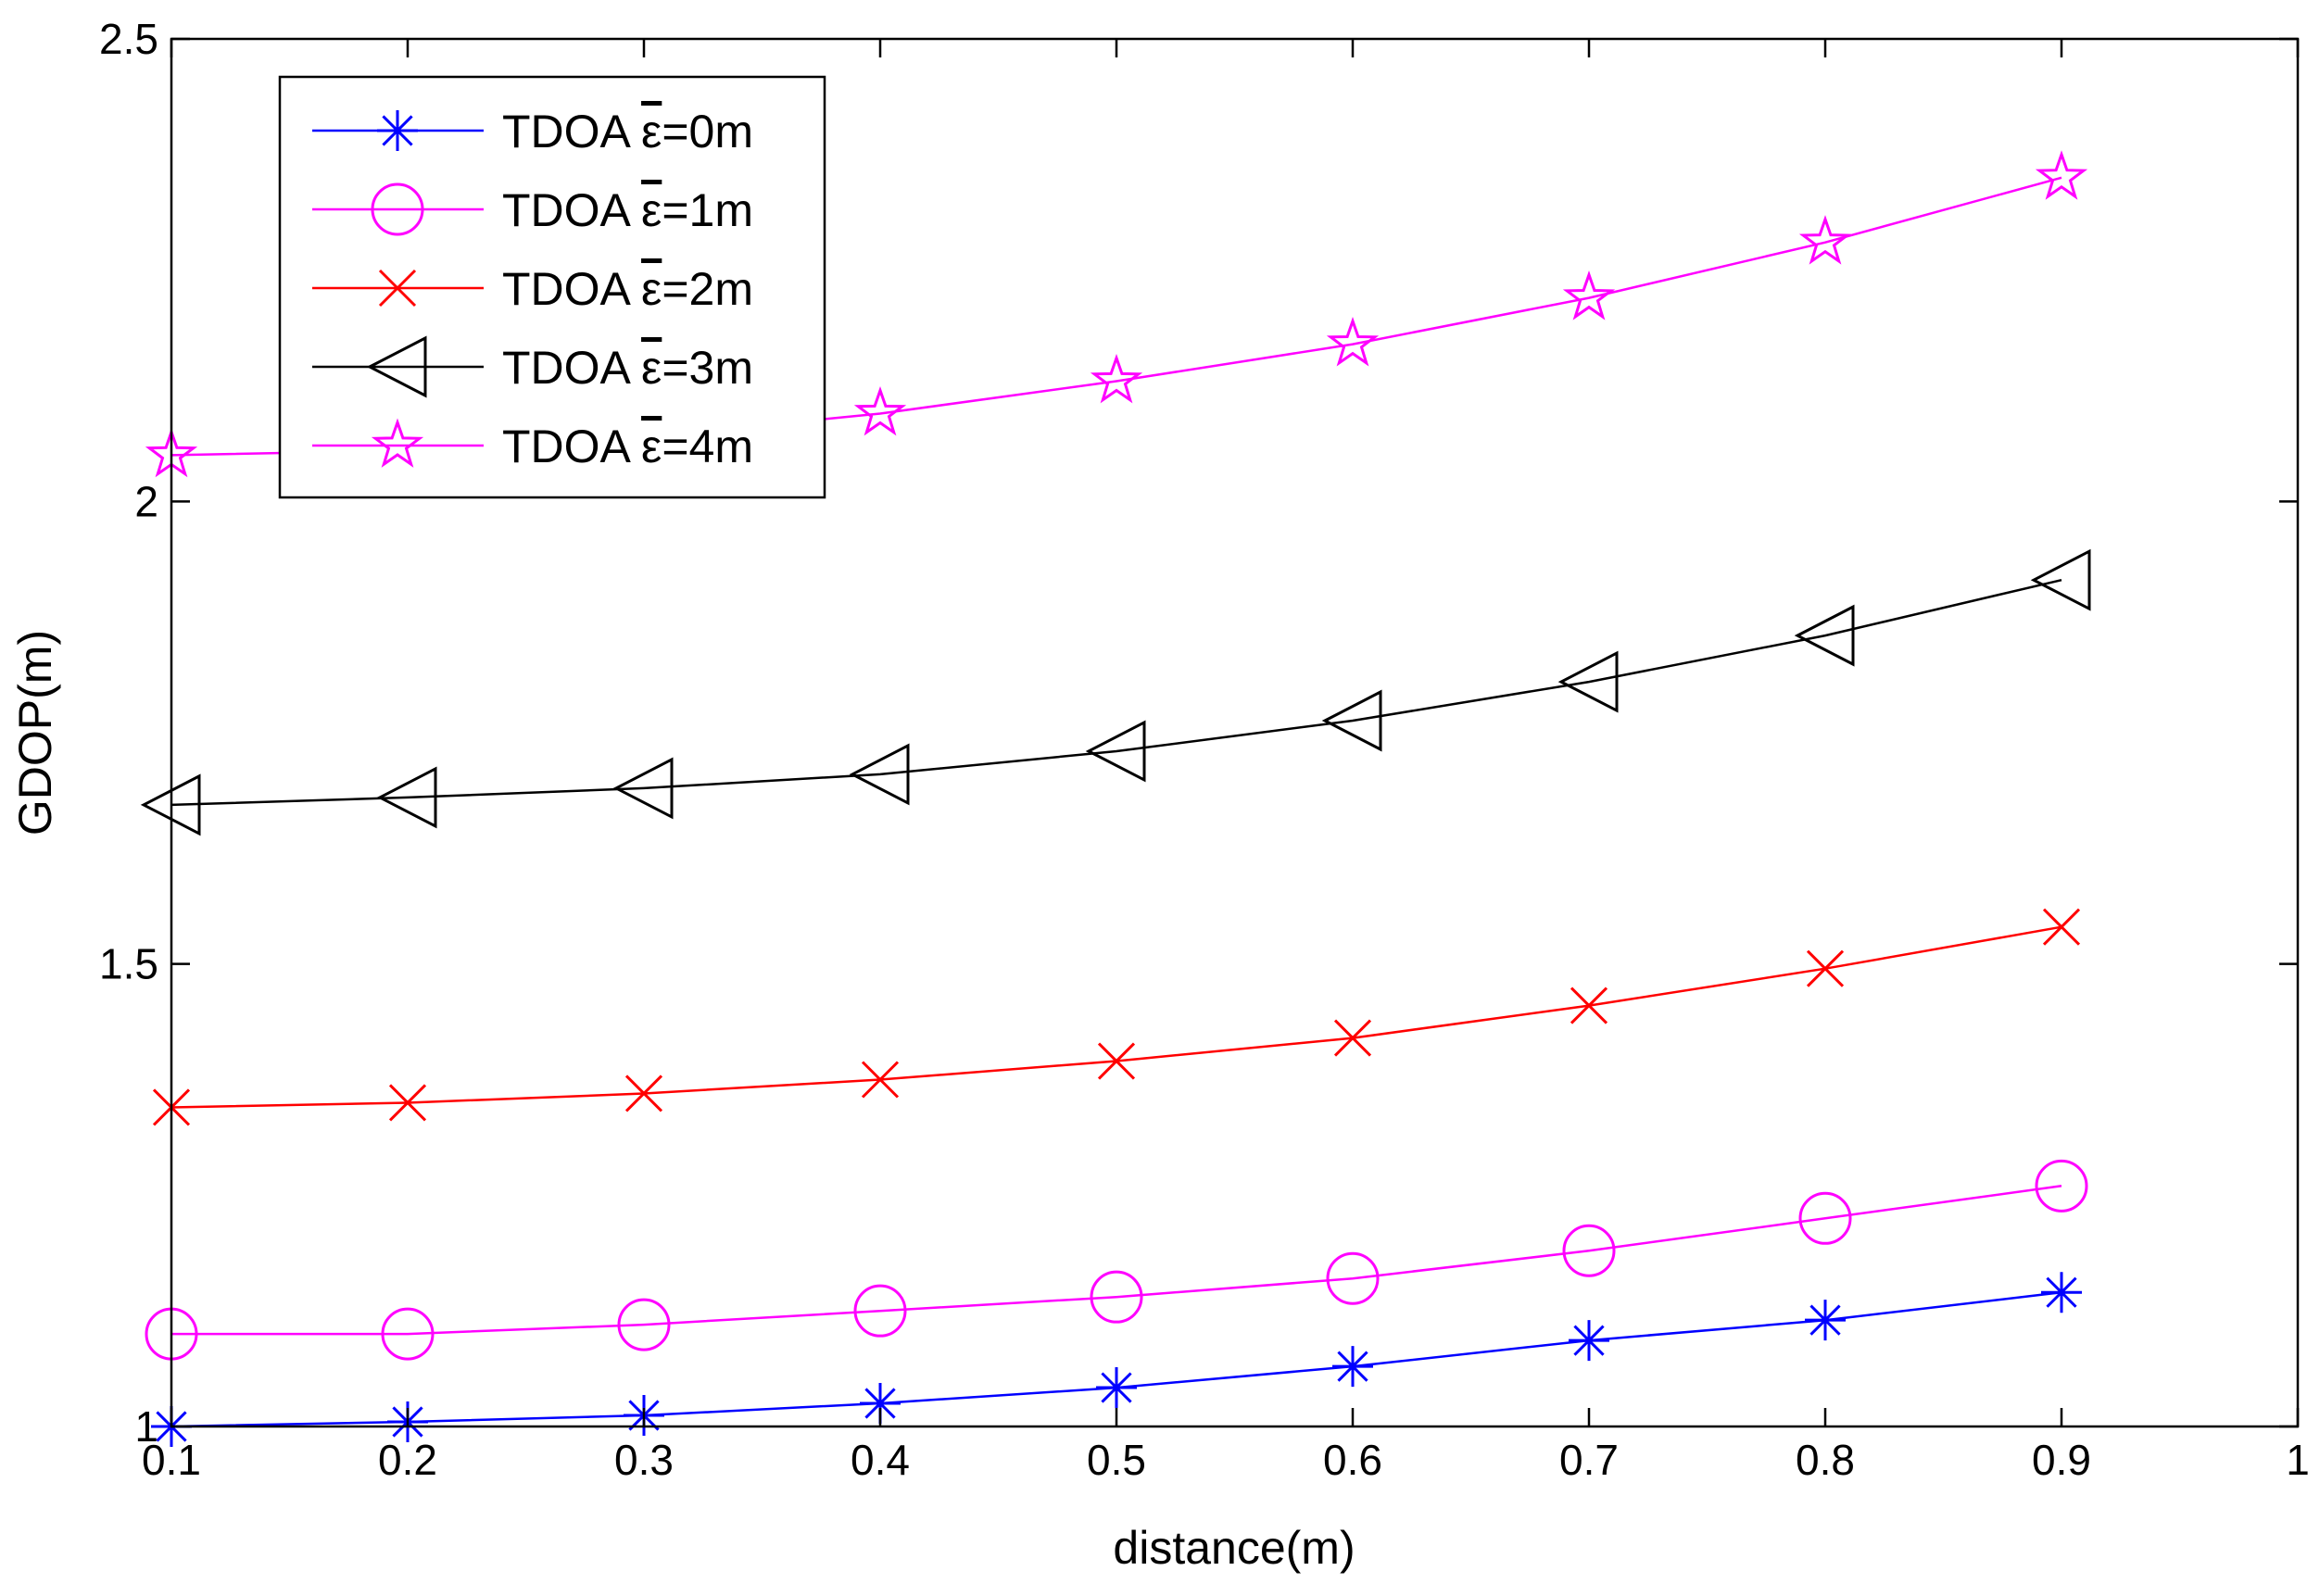 Image resolution: width=2320 pixels, height=1596 pixels. I want to click on legend-label-suffix: =4m, so click(708, 446).